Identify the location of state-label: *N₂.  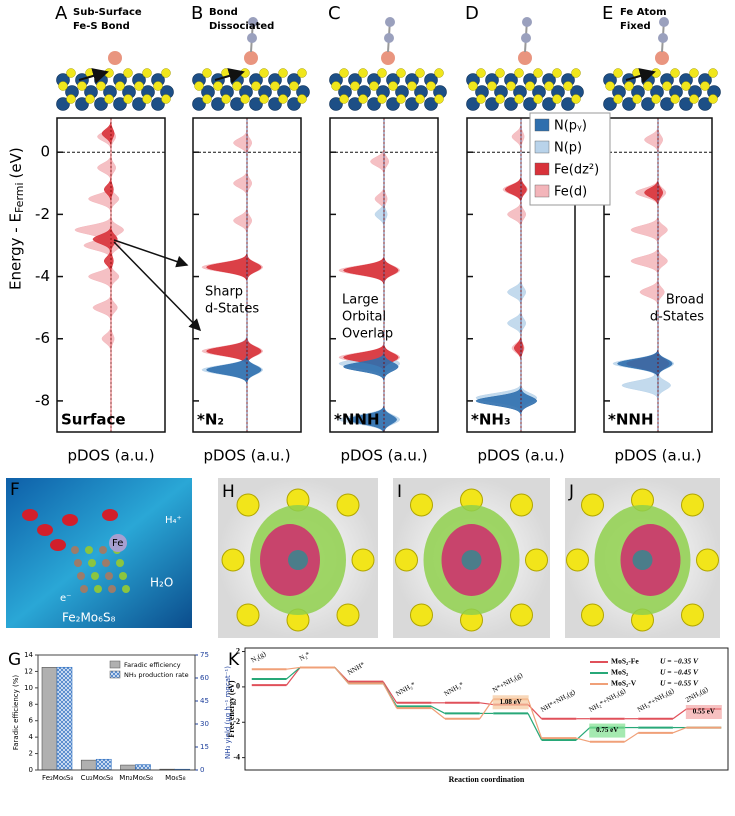
(210, 420).